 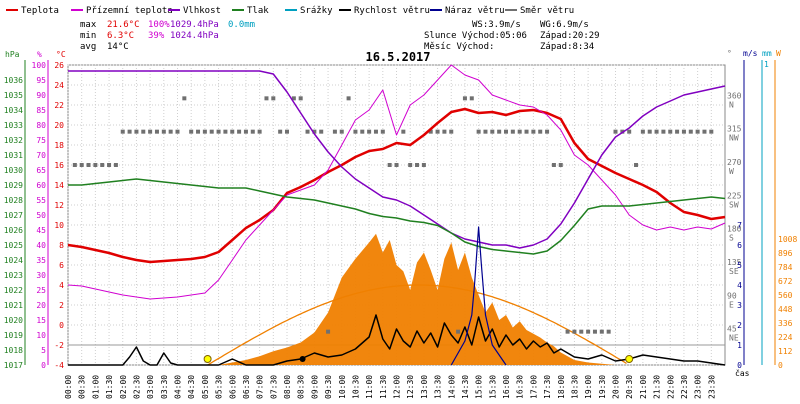 What do you see at coordinates (734, 162) in the screenshot?
I see `dir-tick-deg: 270` at bounding box center [734, 162].